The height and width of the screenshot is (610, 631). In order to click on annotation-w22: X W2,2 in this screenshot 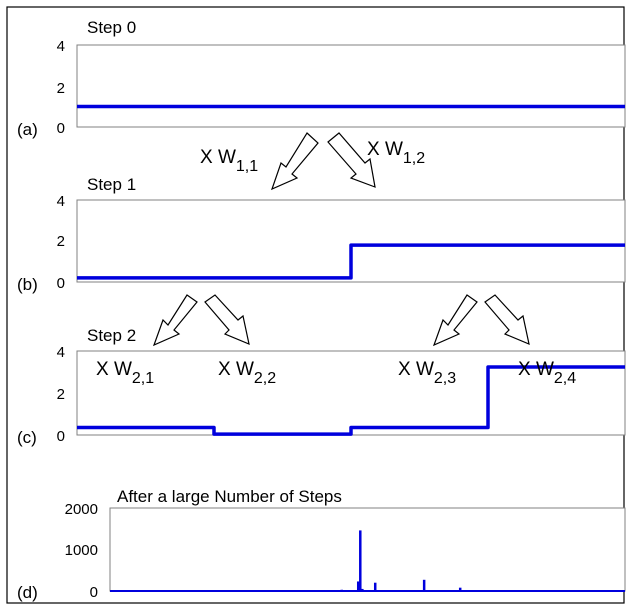, I will do `click(247, 373)`.